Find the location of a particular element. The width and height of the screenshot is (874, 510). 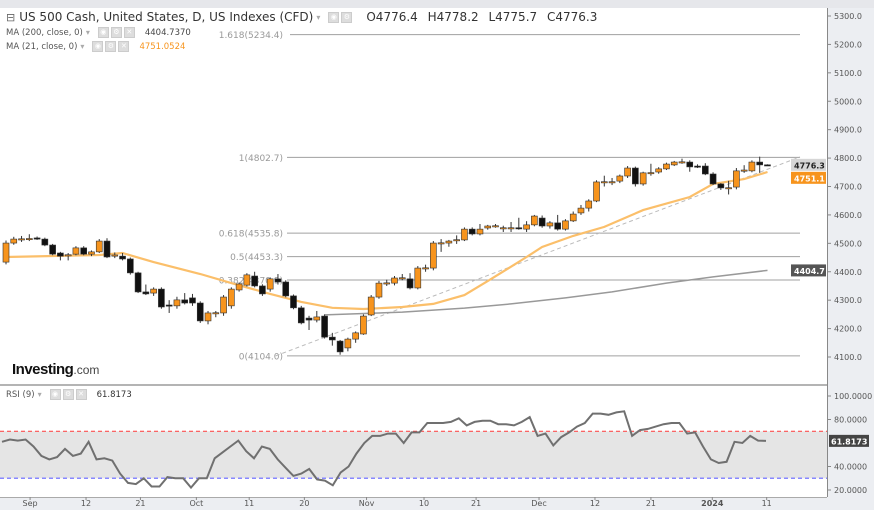

rsi-line is located at coordinates (384, 450).